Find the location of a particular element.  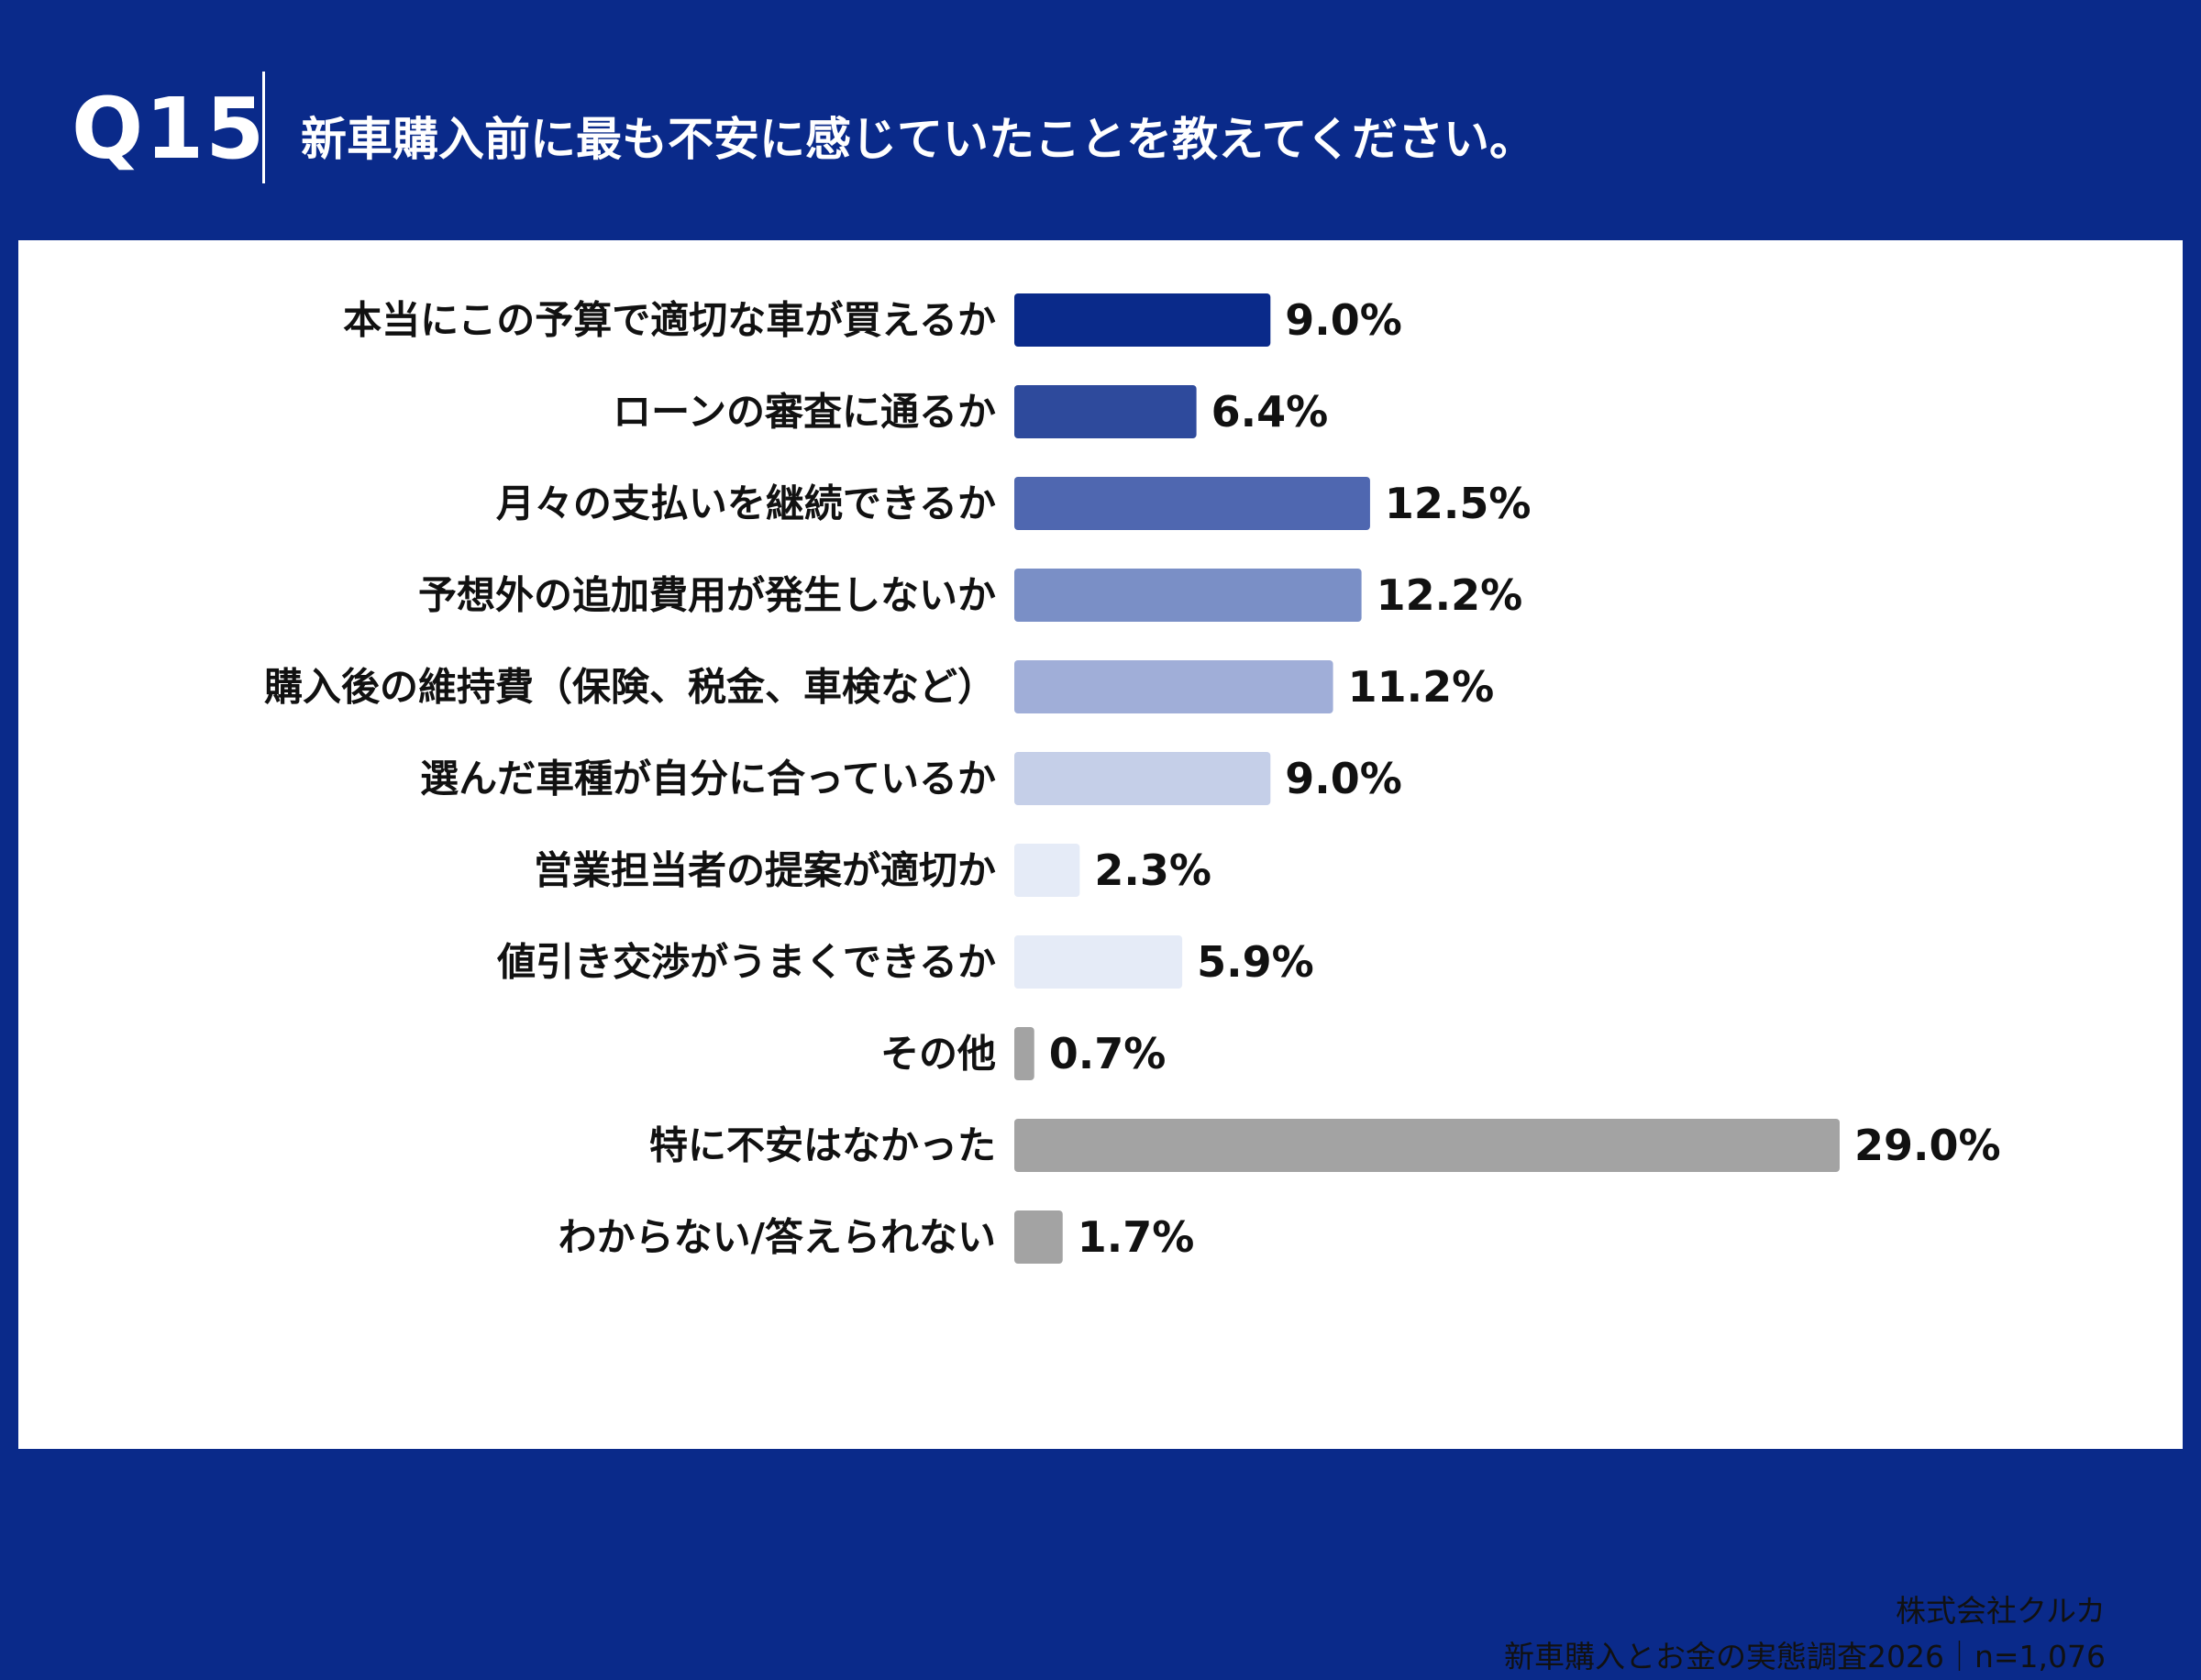

category-label: 本当にこの予算で適切な車が買えるか is located at coordinates (670, 320).